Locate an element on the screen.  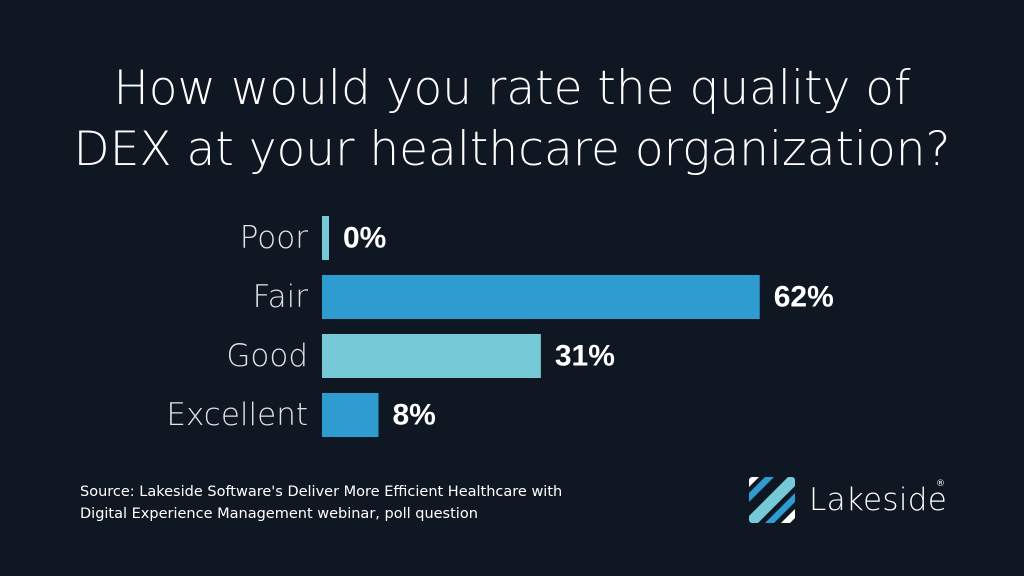
category-label-good: Good is located at coordinates (267, 356).